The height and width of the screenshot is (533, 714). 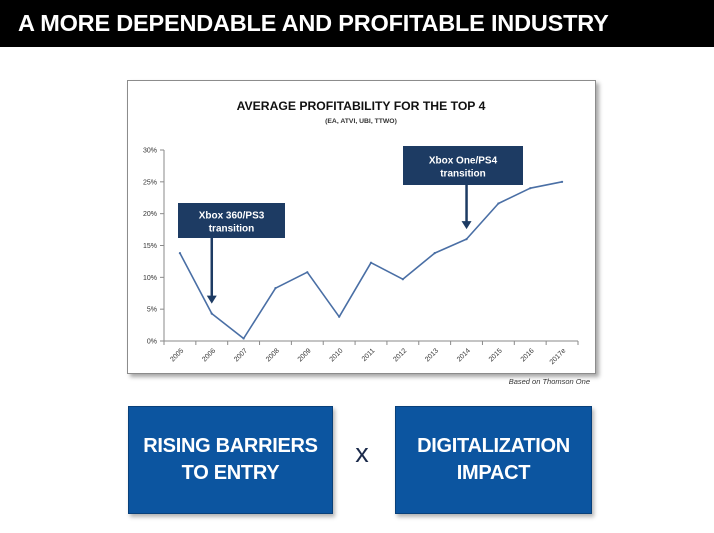 What do you see at coordinates (152, 310) in the screenshot?
I see `y-tick-label: 5%` at bounding box center [152, 310].